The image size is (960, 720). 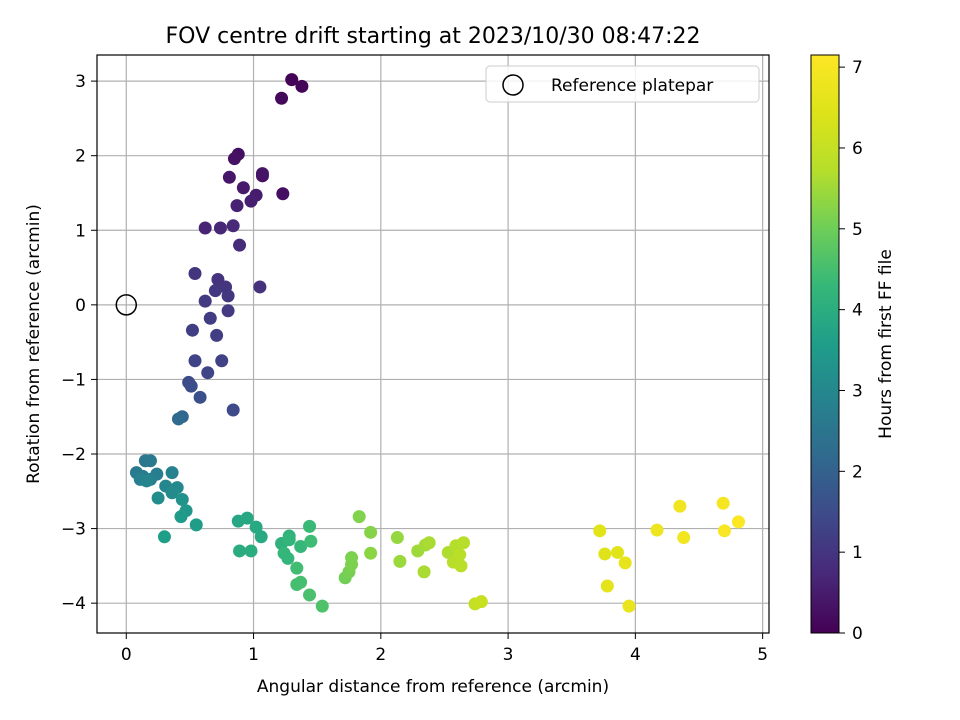 I want to click on x-tick-label: 3, so click(x=508, y=655).